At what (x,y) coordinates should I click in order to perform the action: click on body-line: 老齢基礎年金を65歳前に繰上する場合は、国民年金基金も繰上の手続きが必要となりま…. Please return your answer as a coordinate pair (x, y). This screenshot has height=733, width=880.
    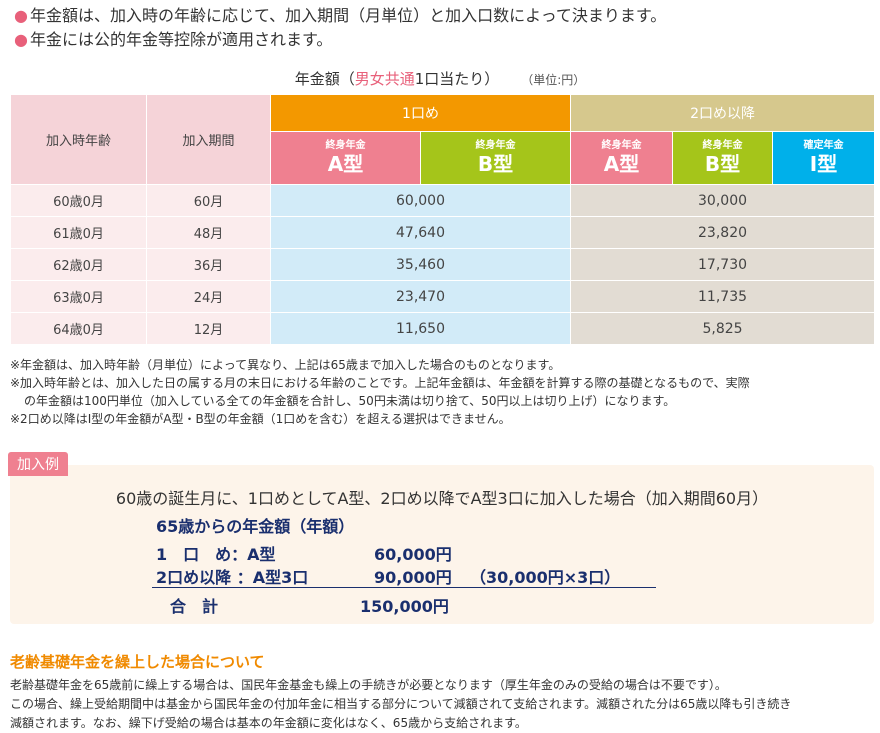
    Looking at the image, I should click on (368, 685).